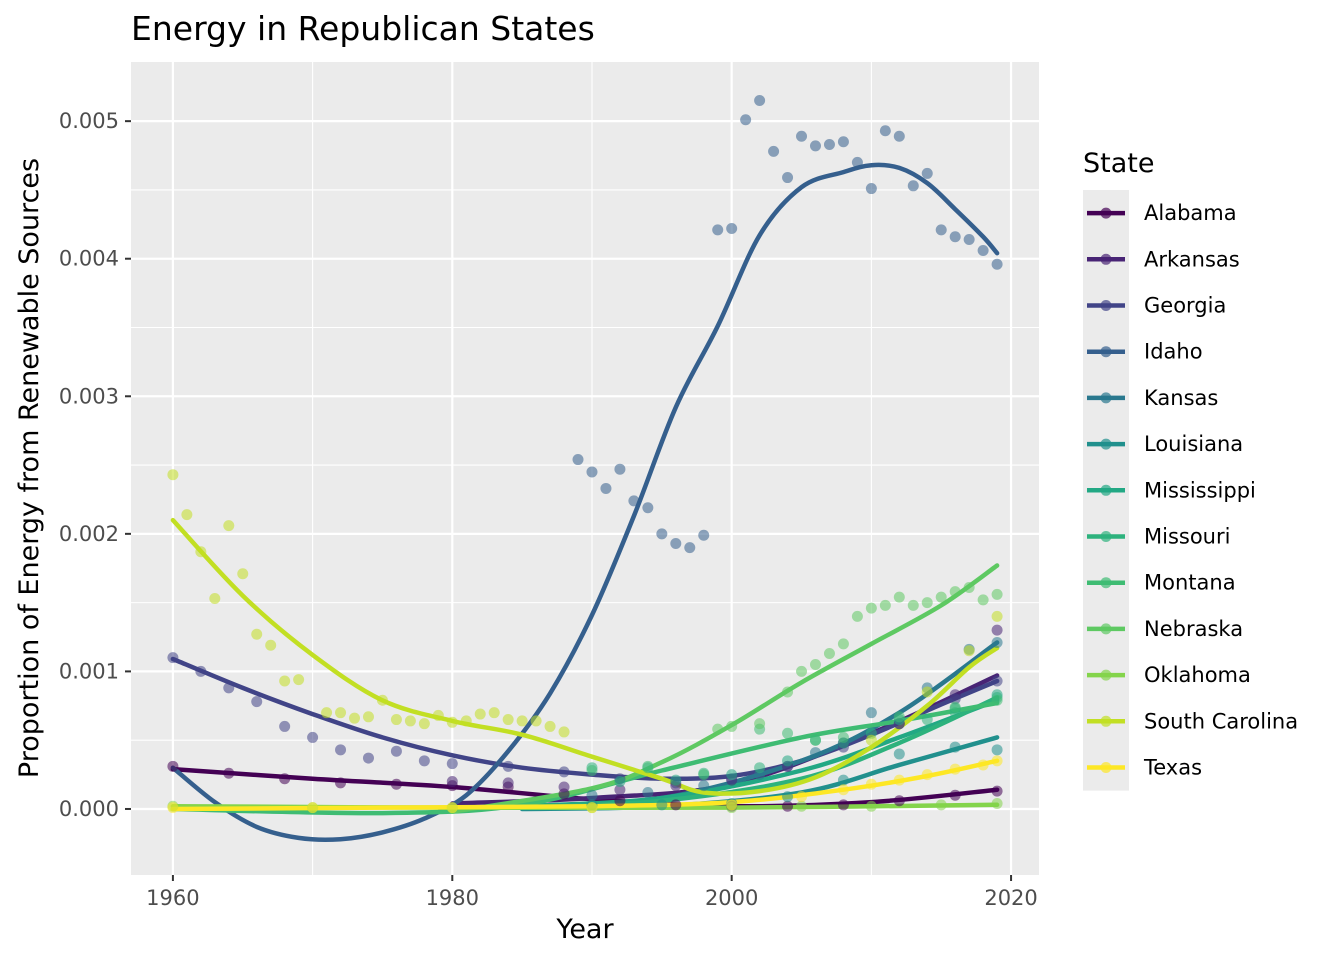  What do you see at coordinates (1221, 721) in the screenshot?
I see `legend-label-south-carolina: South Carolina` at bounding box center [1221, 721].